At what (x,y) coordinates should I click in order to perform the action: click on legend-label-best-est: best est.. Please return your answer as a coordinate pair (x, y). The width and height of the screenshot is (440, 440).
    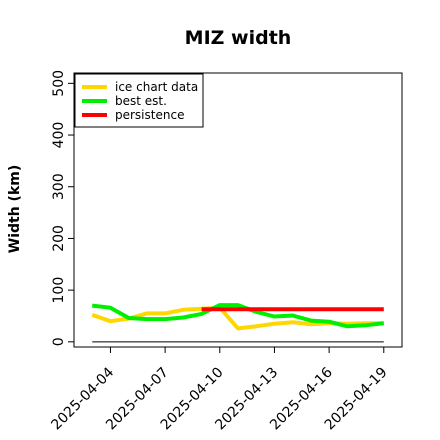
    Looking at the image, I should click on (141, 101).